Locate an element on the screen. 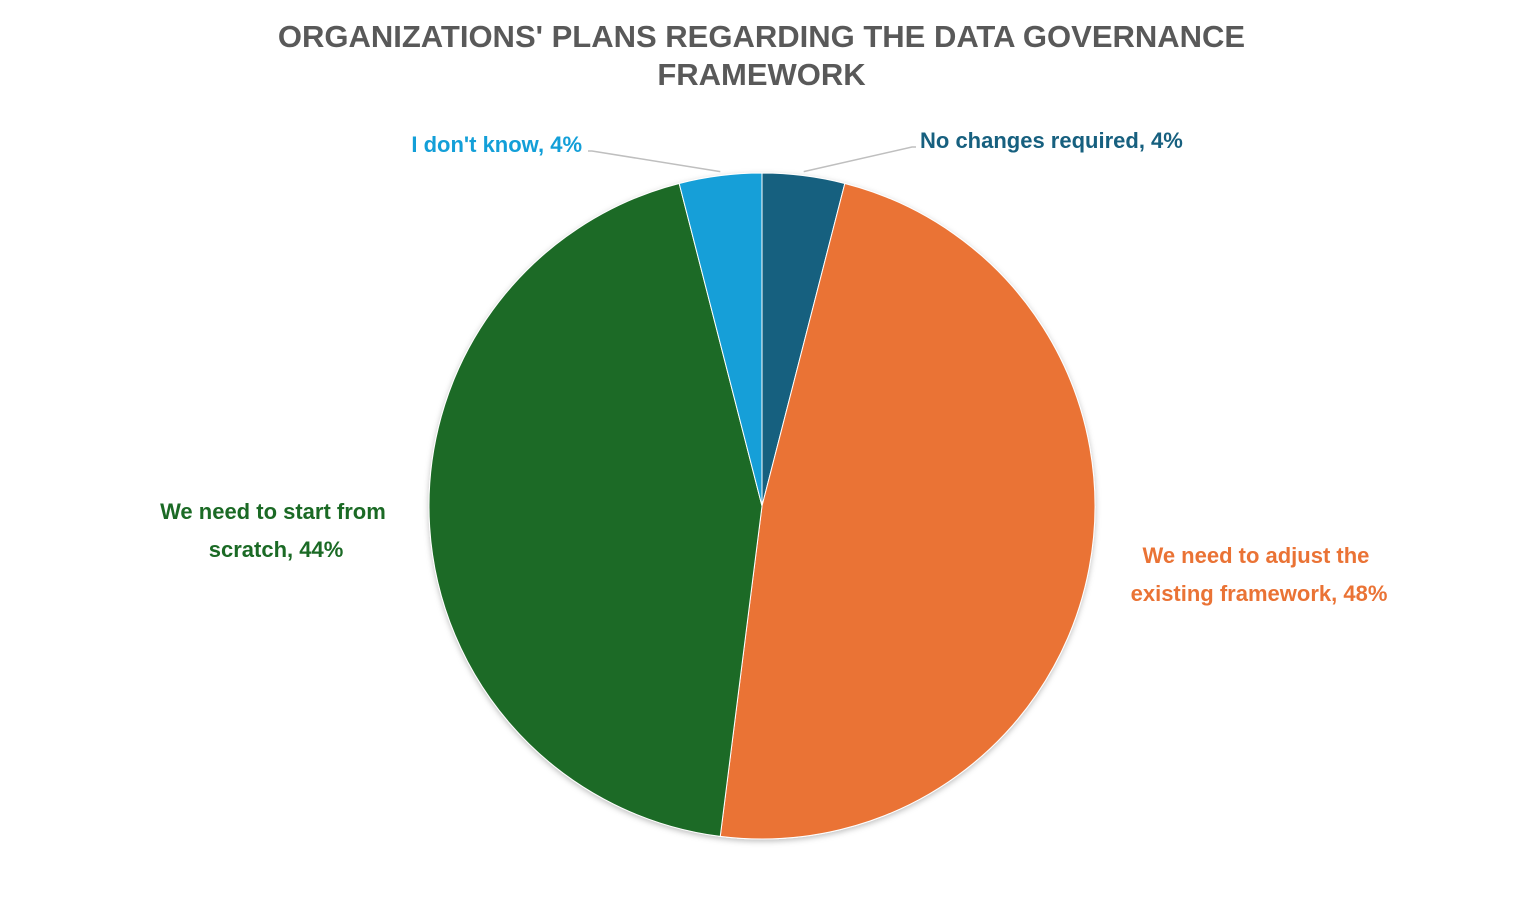  label-scratch-line-2: scratch, 44% is located at coordinates (276, 549).